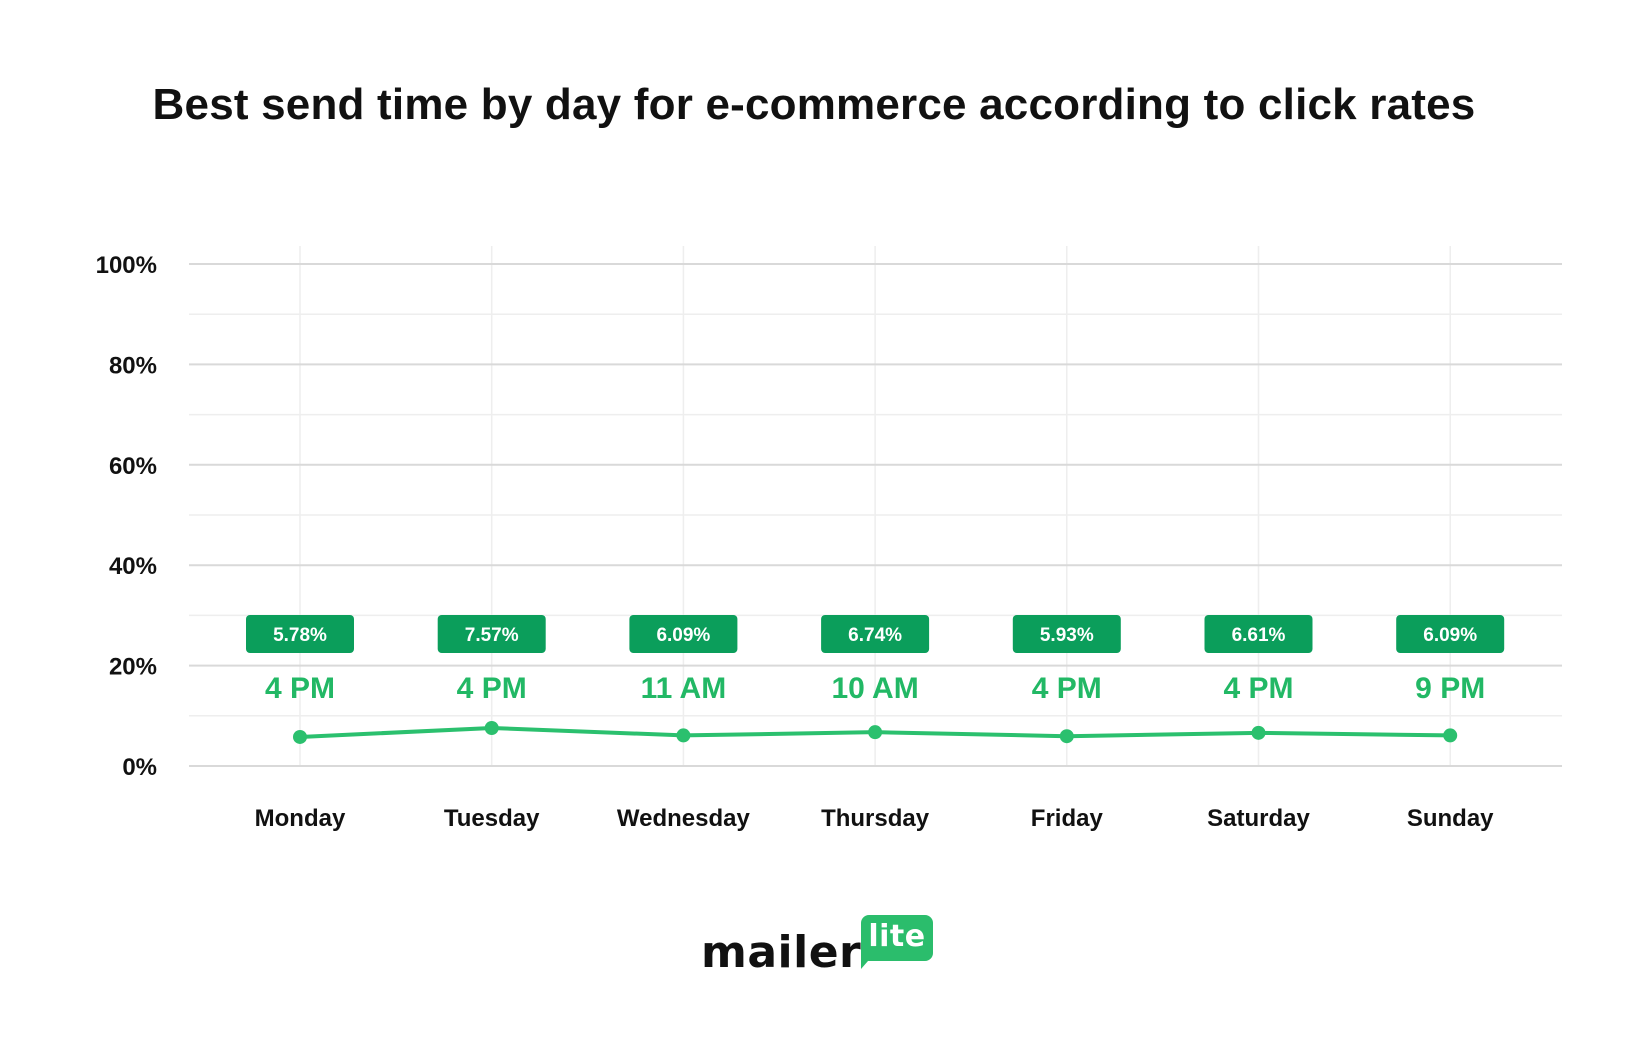 Image resolution: width=1628 pixels, height=1049 pixels. I want to click on y-tick-label: 100%, so click(126, 265).